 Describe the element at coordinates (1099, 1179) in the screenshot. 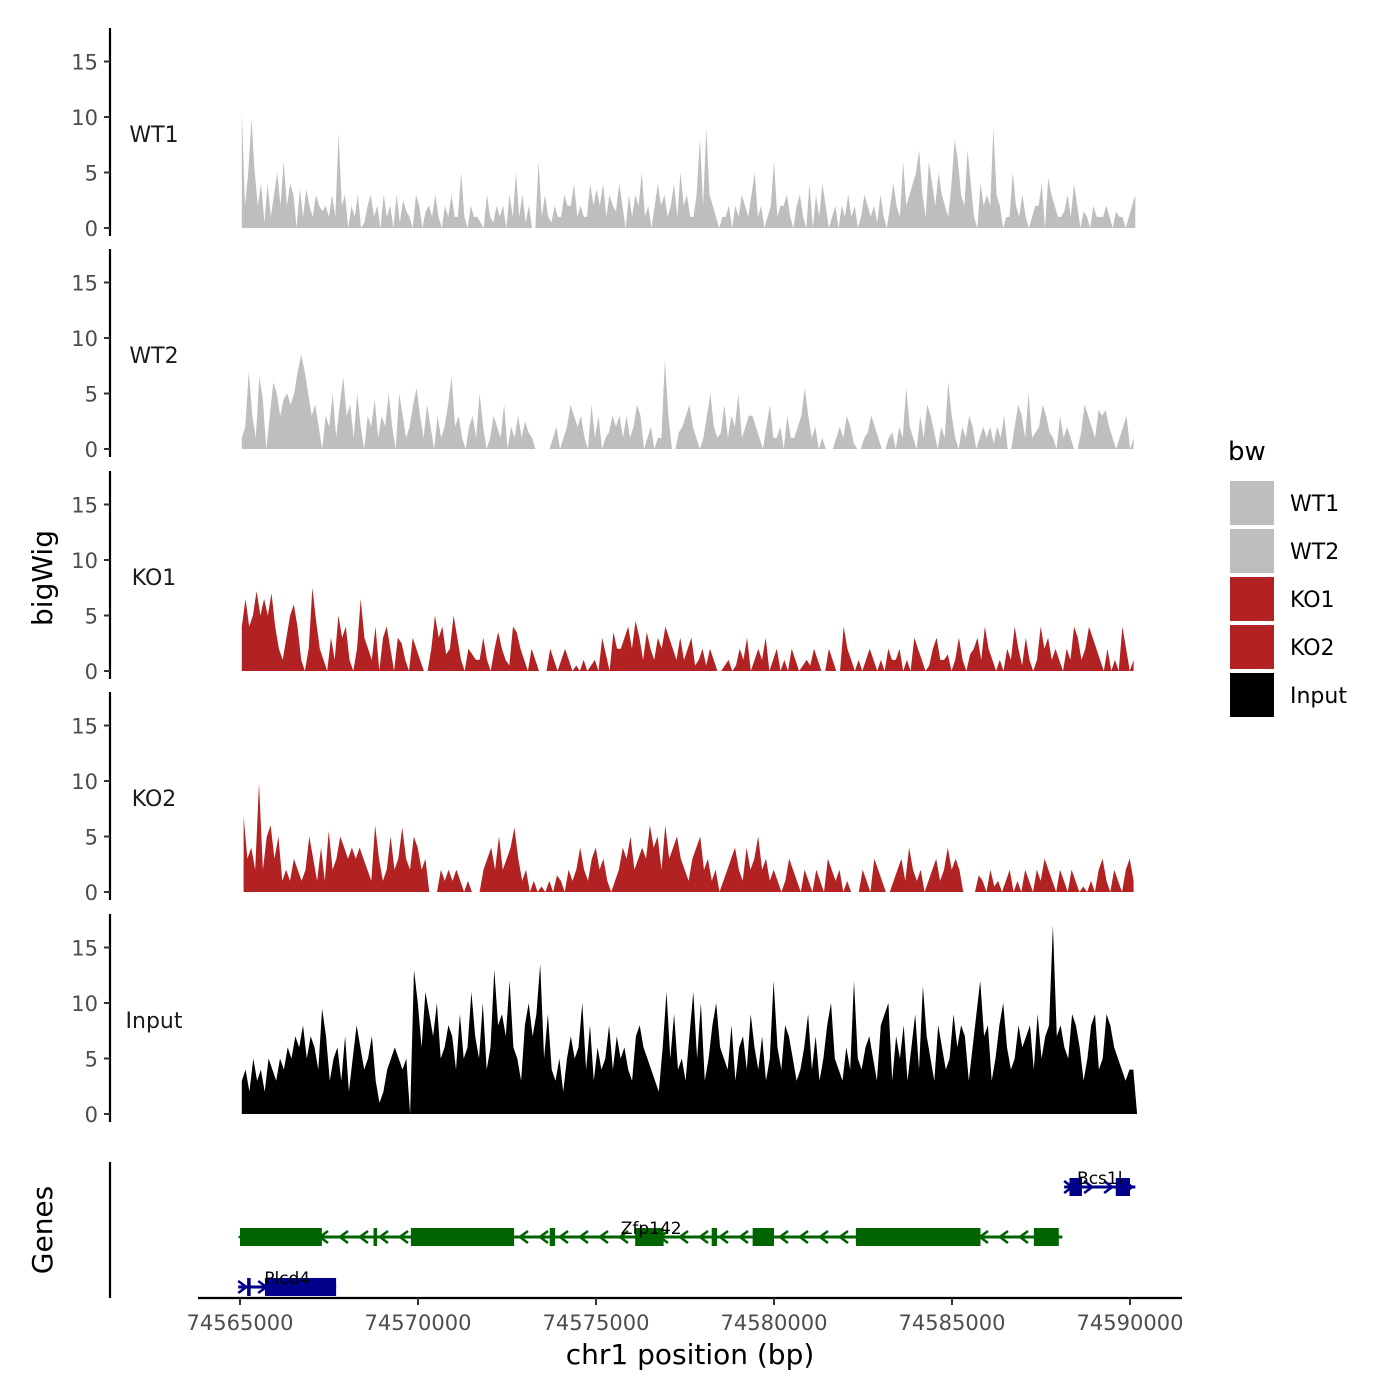

I see `gene-label: Bcs1l` at that location.